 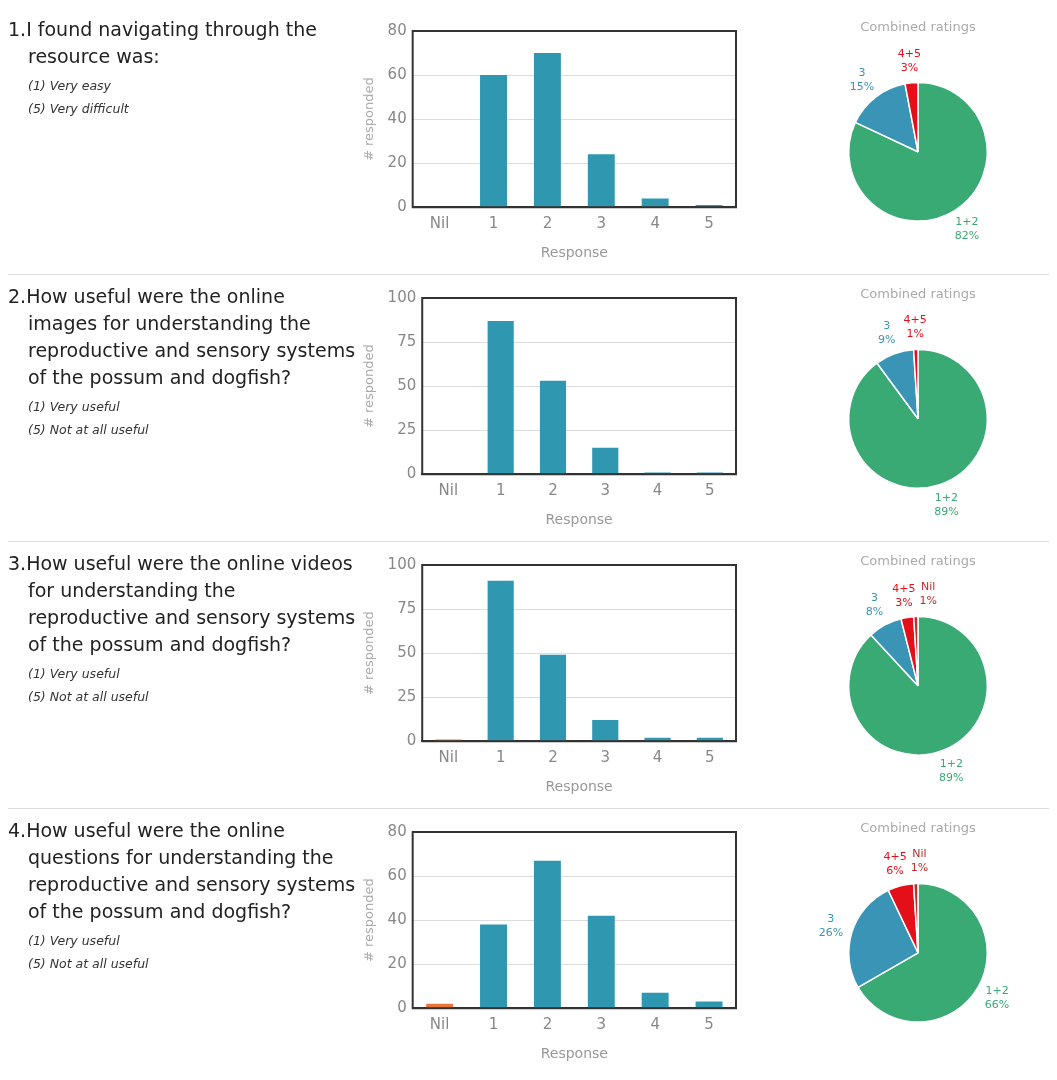 What do you see at coordinates (69, 85) in the screenshot?
I see `text: (1) Very easy` at bounding box center [69, 85].